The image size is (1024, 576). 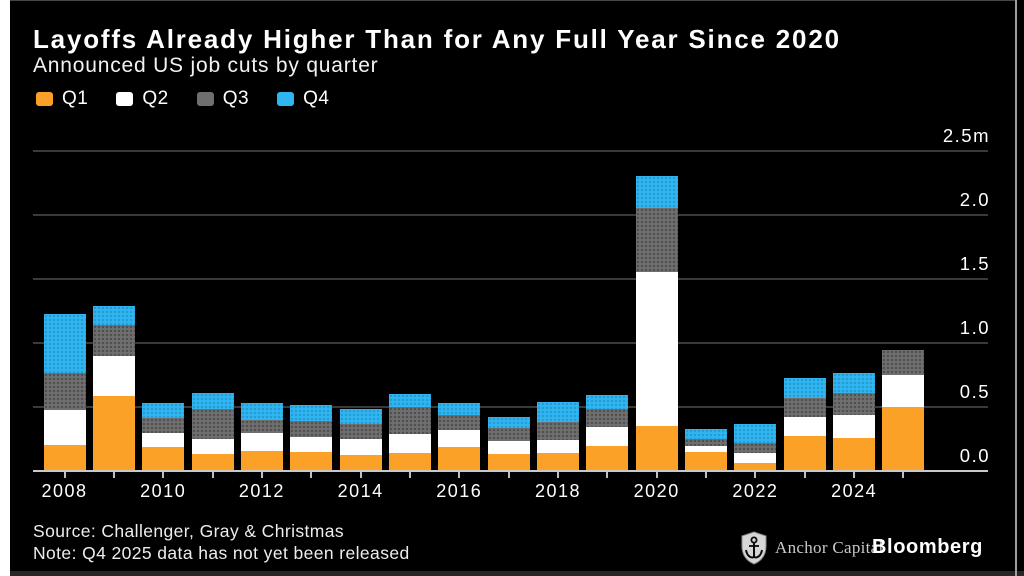 I want to click on bar-2023-Q3, so click(x=804, y=407).